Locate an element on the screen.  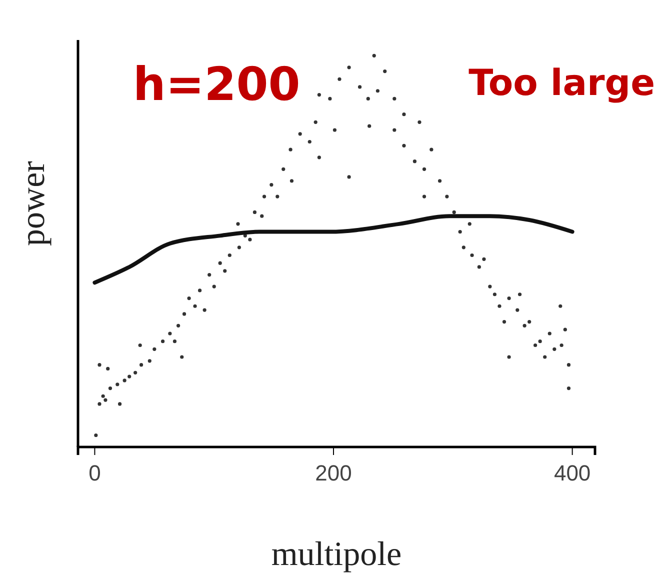
x-tick-label: 0 is located at coordinates (94, 473).